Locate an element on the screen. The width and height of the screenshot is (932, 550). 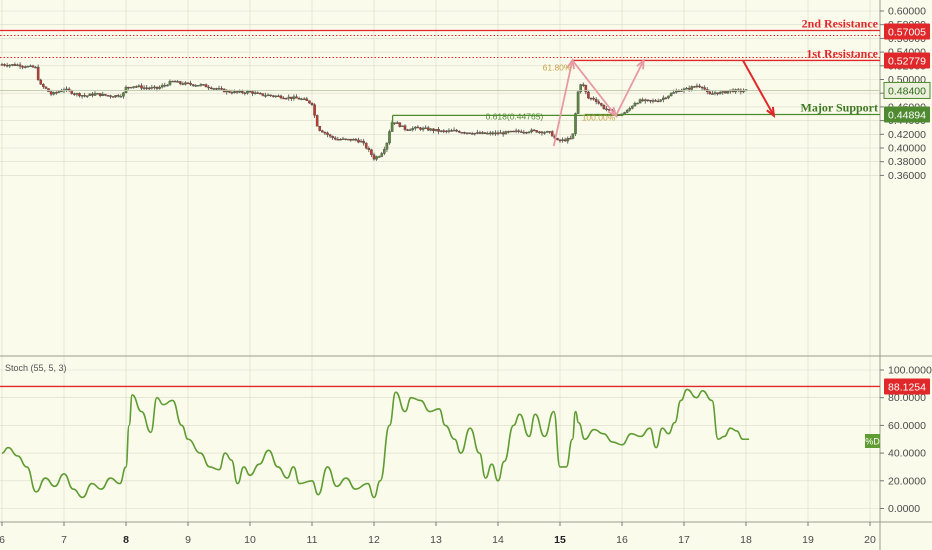
fib-arrow-leg-b is located at coordinates (594, 88).